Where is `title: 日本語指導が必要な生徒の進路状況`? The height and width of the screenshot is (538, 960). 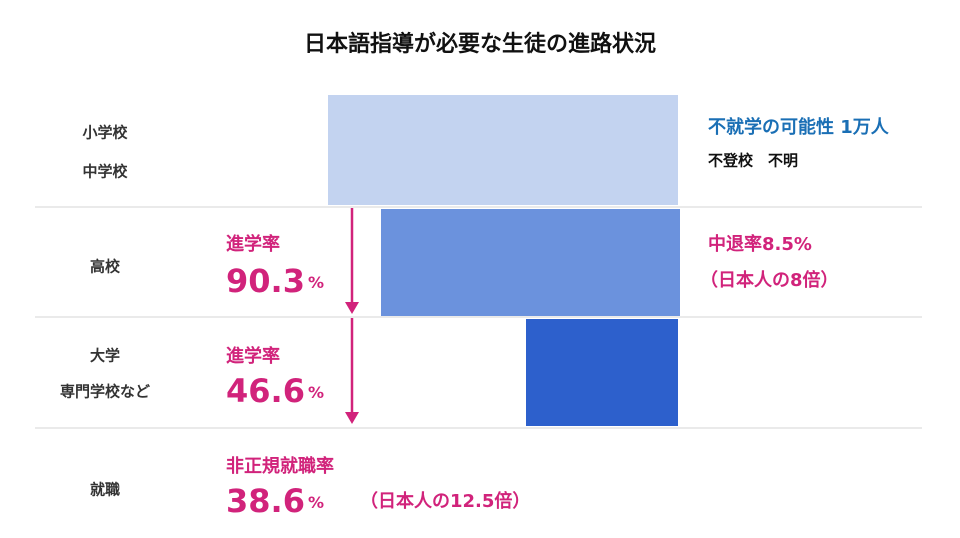
title: 日本語指導が必要な生徒の進路状況 is located at coordinates (480, 44).